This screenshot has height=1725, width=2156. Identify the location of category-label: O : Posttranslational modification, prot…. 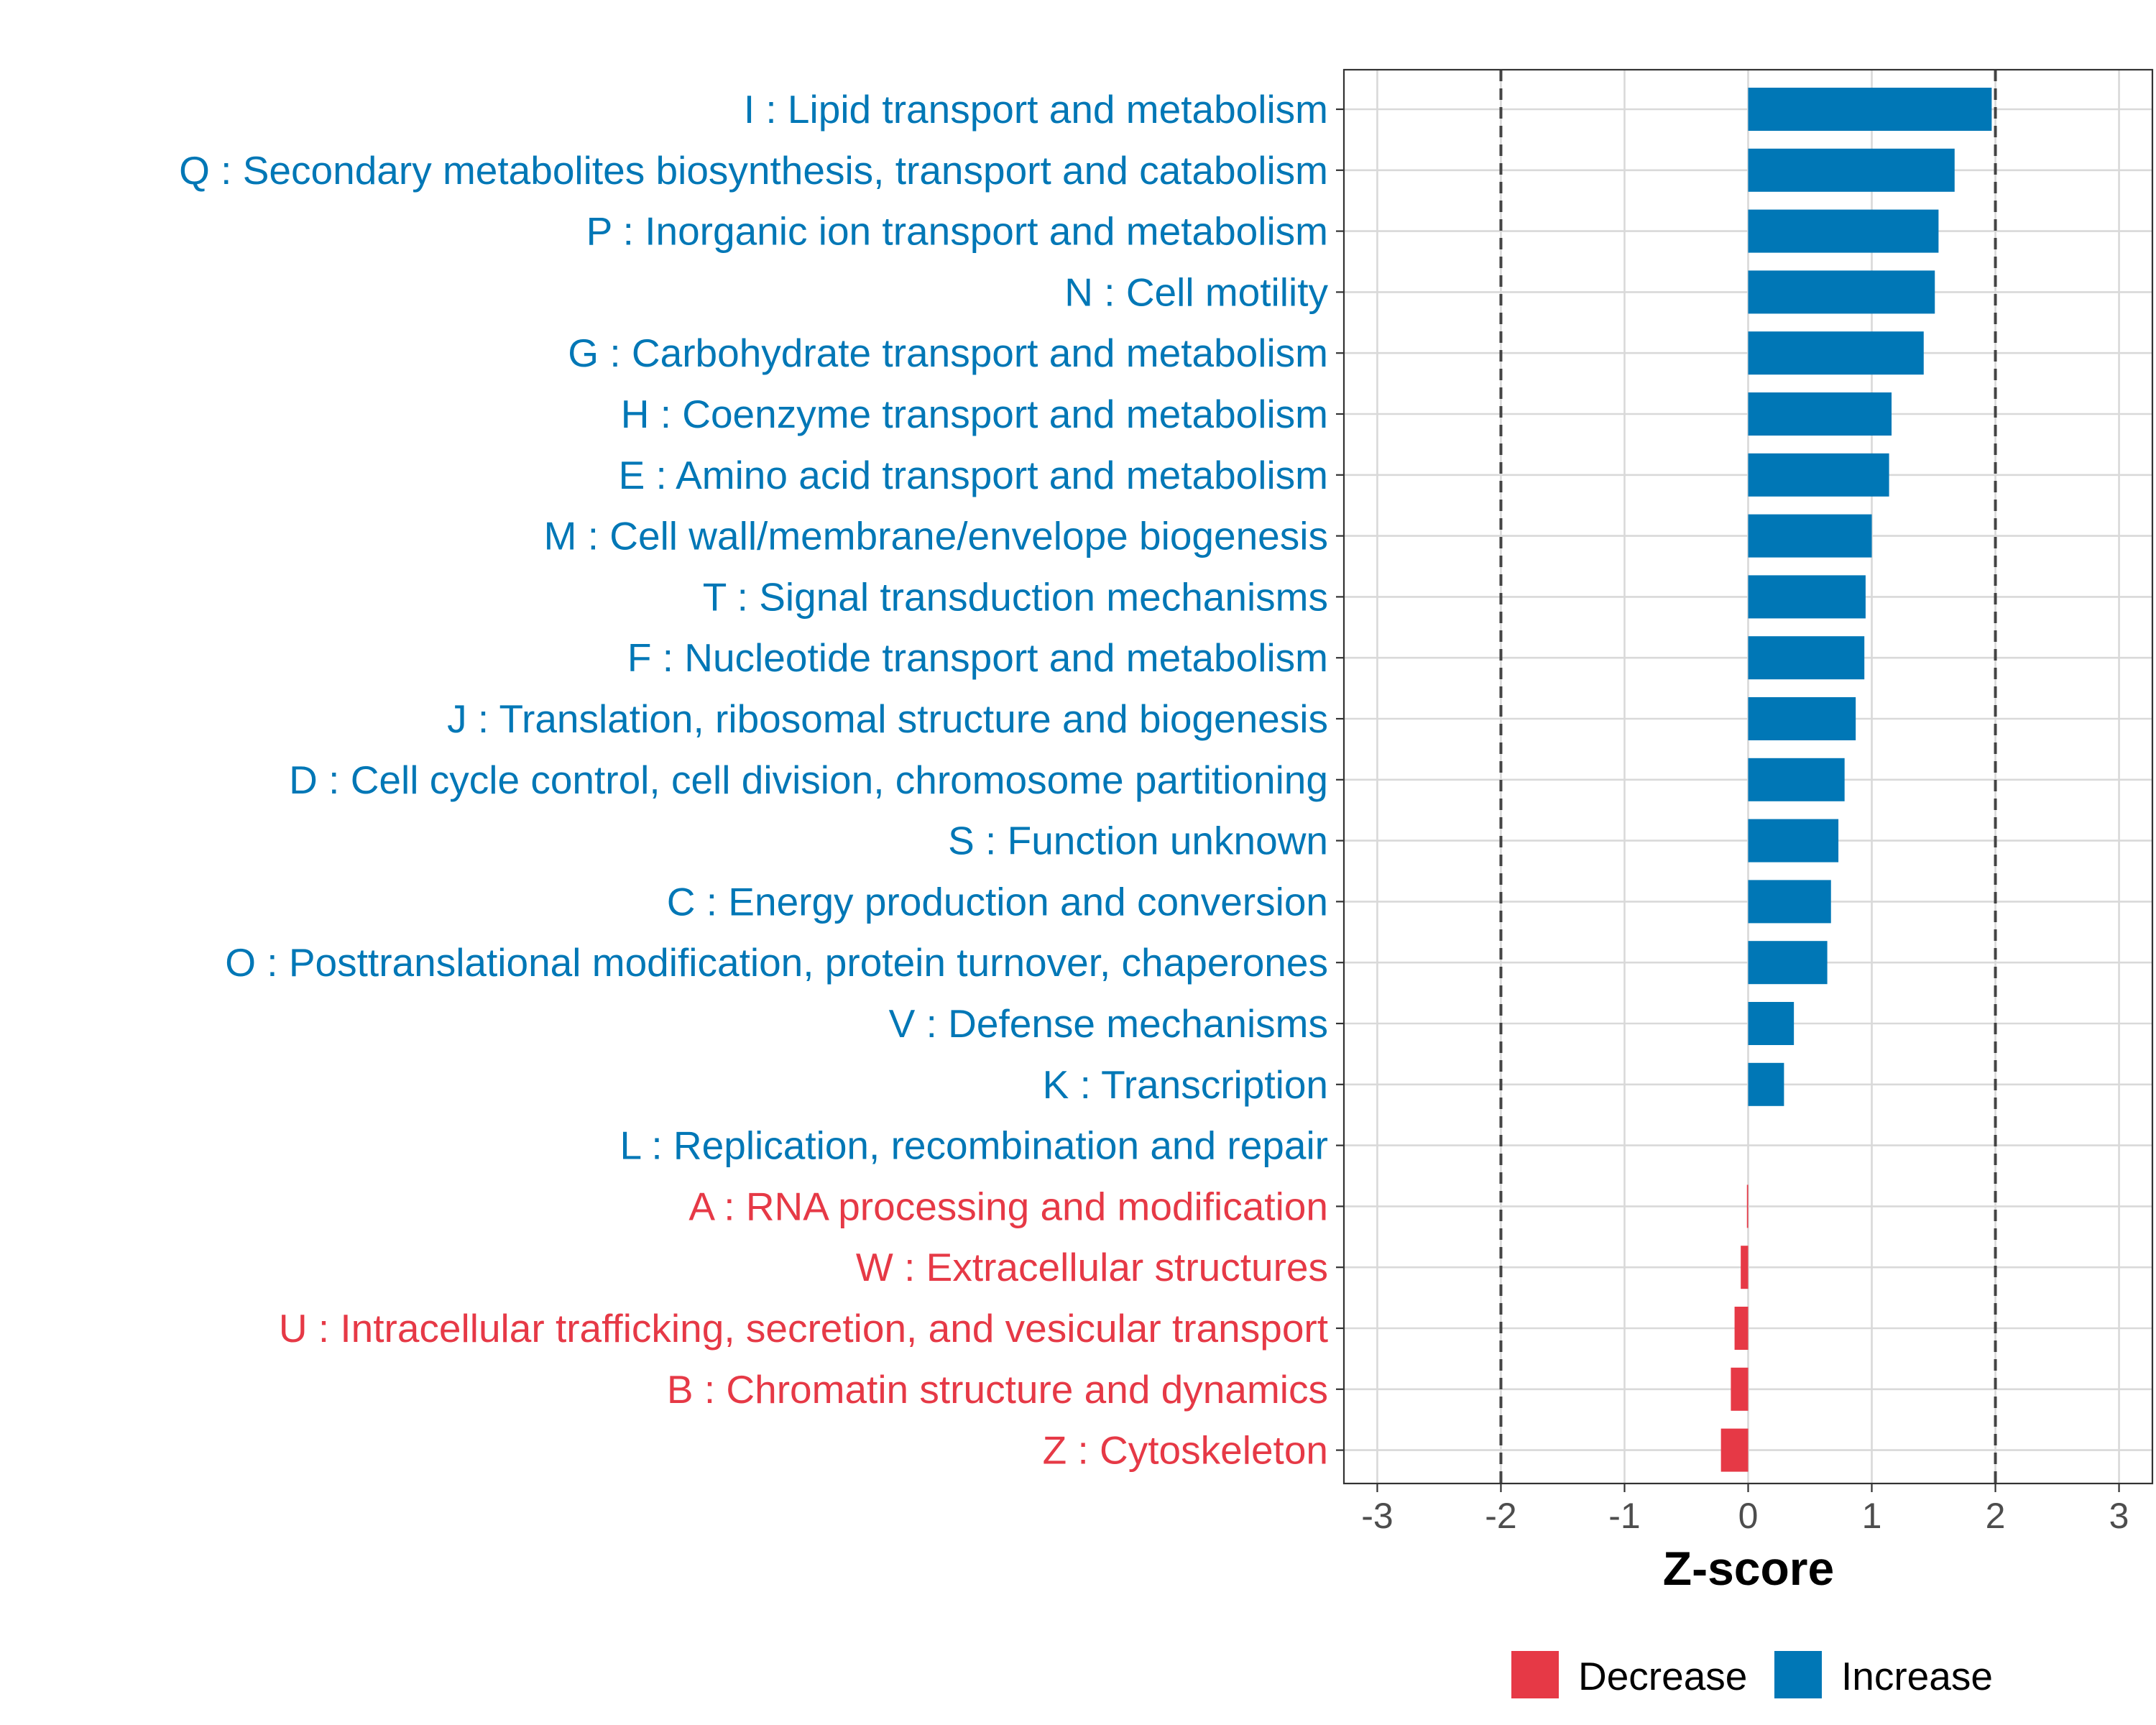
(777, 962).